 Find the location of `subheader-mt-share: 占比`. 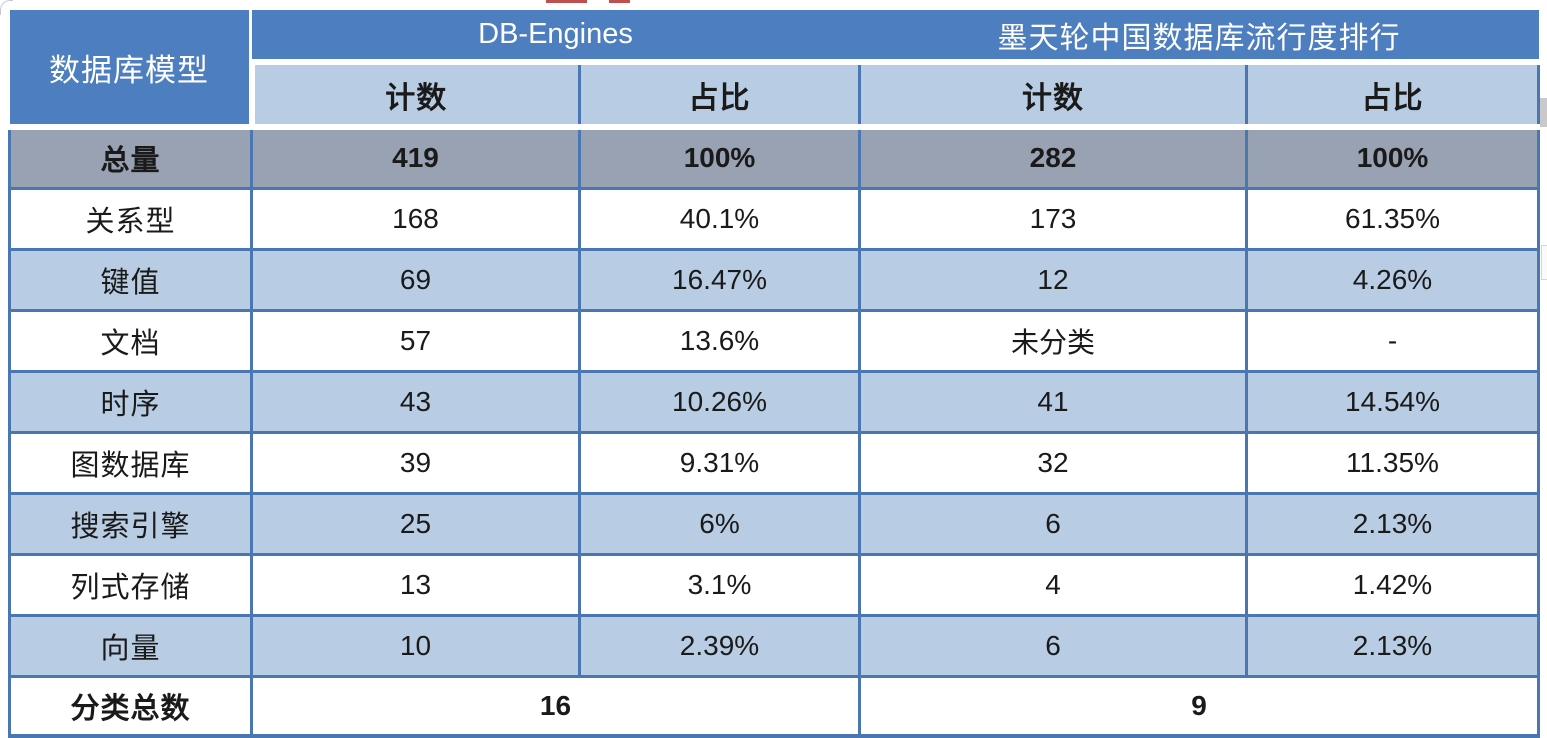

subheader-mt-share: 占比 is located at coordinates (1392, 94).